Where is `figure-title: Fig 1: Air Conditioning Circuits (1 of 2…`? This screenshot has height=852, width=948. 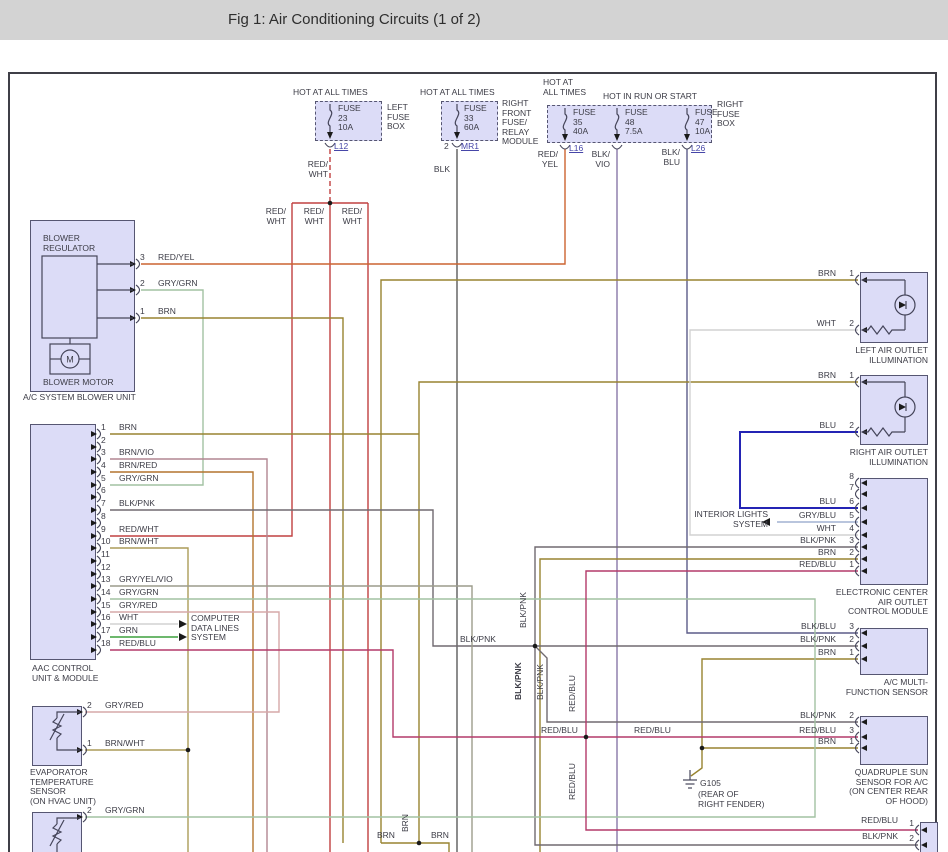 figure-title: Fig 1: Air Conditioning Circuits (1 of 2… is located at coordinates (354, 19).